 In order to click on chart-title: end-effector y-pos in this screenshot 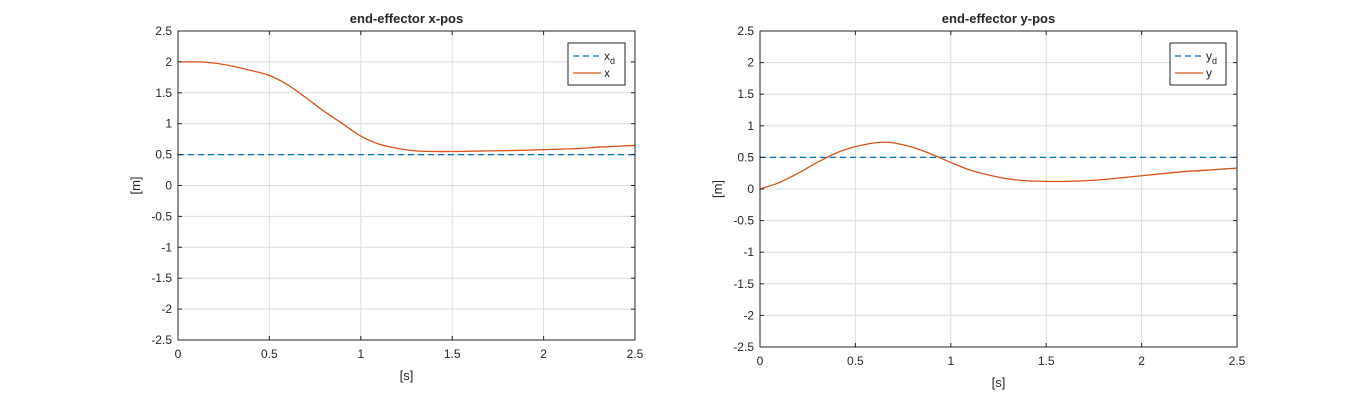, I will do `click(998, 18)`.